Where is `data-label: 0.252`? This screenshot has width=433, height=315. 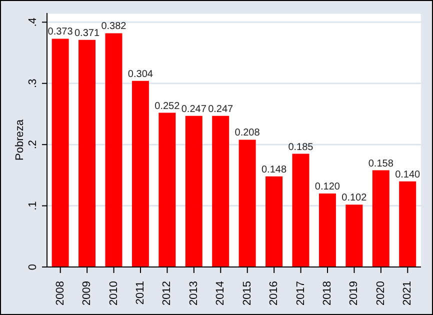
data-label: 0.252 is located at coordinates (167, 106).